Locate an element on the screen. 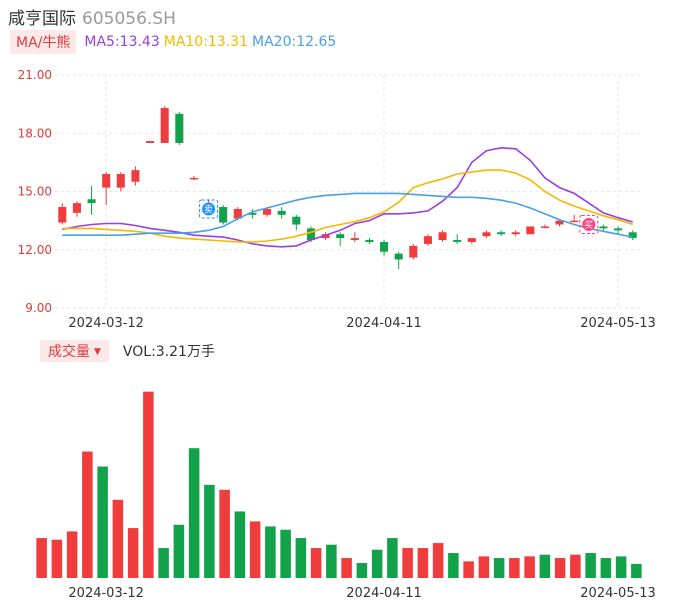 This screenshot has height=606, width=686. y-tick-label: 15.00 is located at coordinates (35, 192).